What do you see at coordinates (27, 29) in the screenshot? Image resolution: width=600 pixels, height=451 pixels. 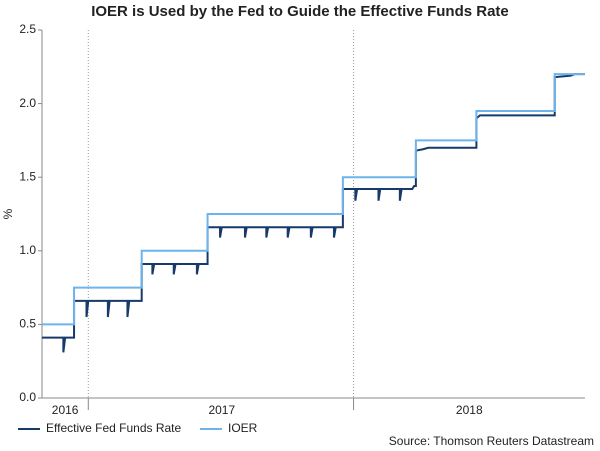 I see `y-tick-label: 2.5` at bounding box center [27, 29].